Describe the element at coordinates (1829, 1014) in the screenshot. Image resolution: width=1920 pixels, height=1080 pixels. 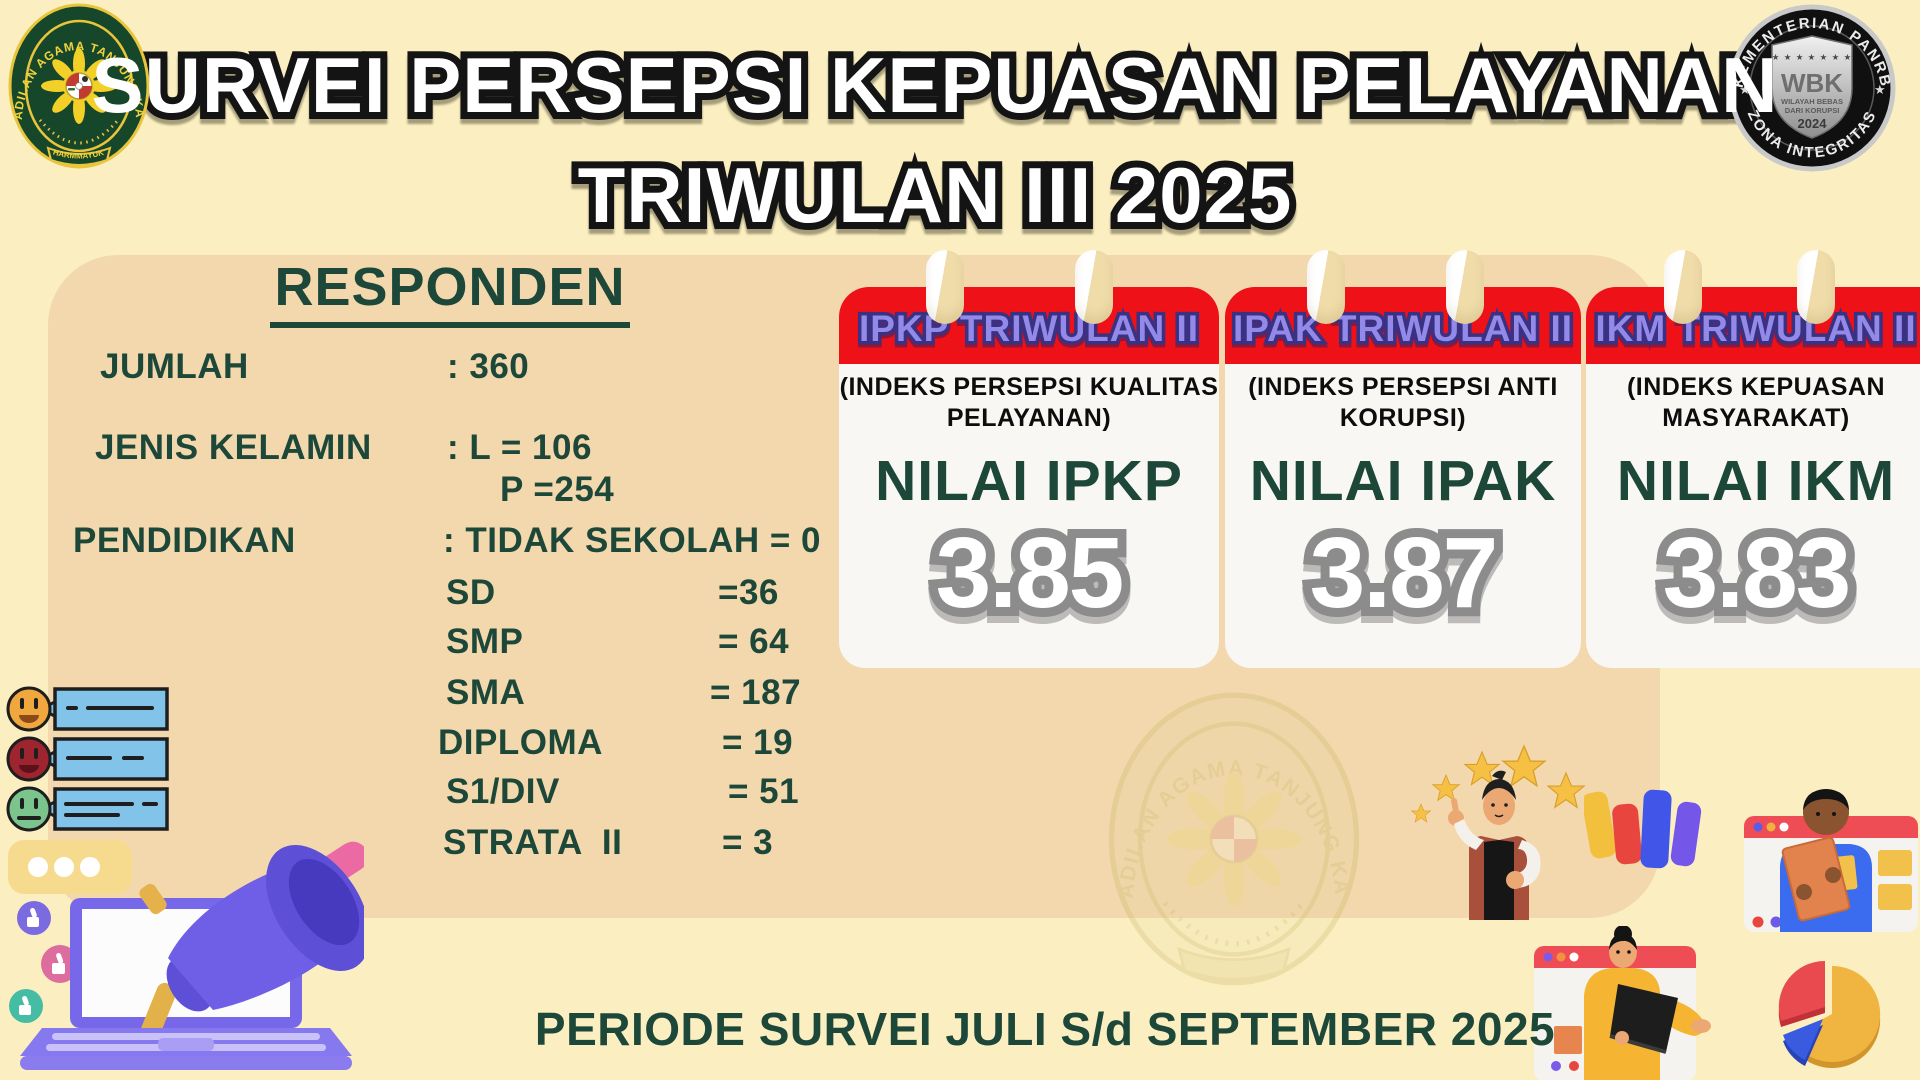
I see `pie-chart-icon` at that location.